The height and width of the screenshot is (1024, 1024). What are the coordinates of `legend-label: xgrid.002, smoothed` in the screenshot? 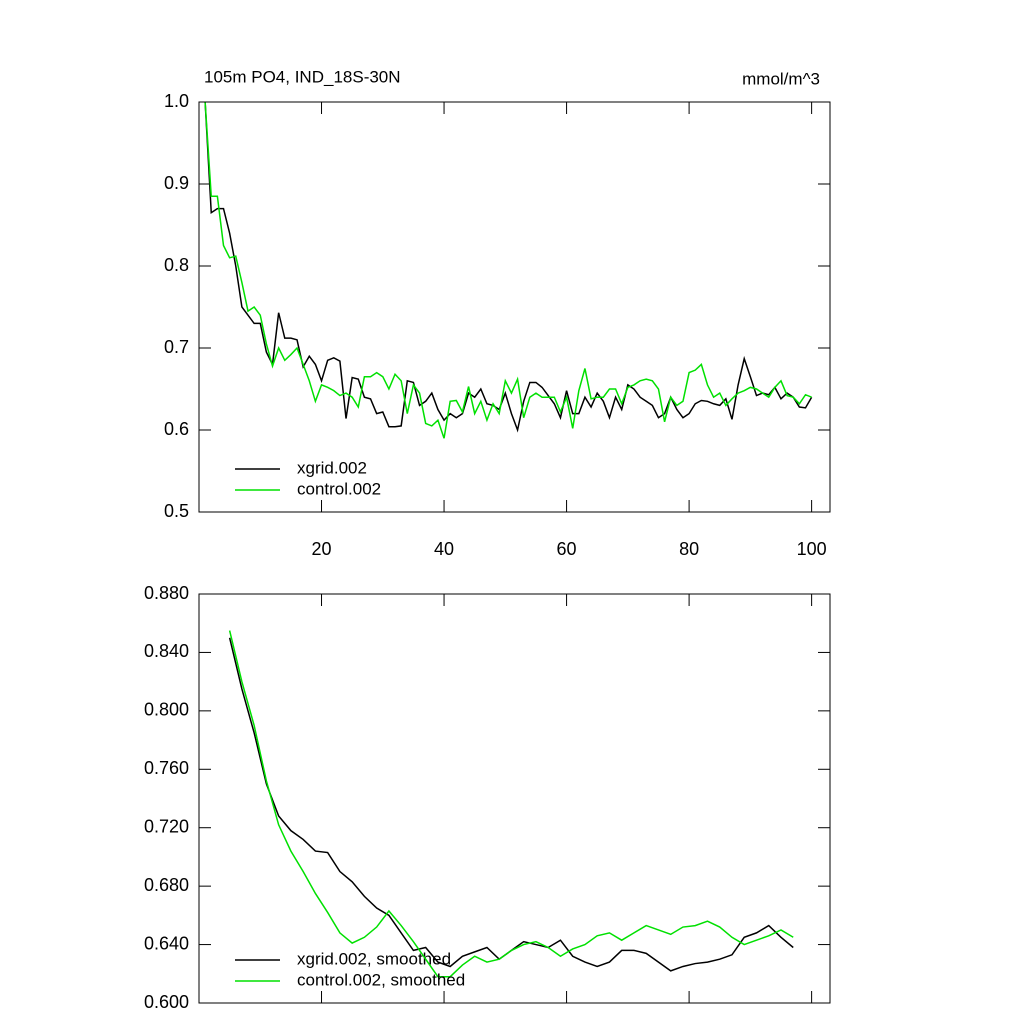 It's located at (374, 958).